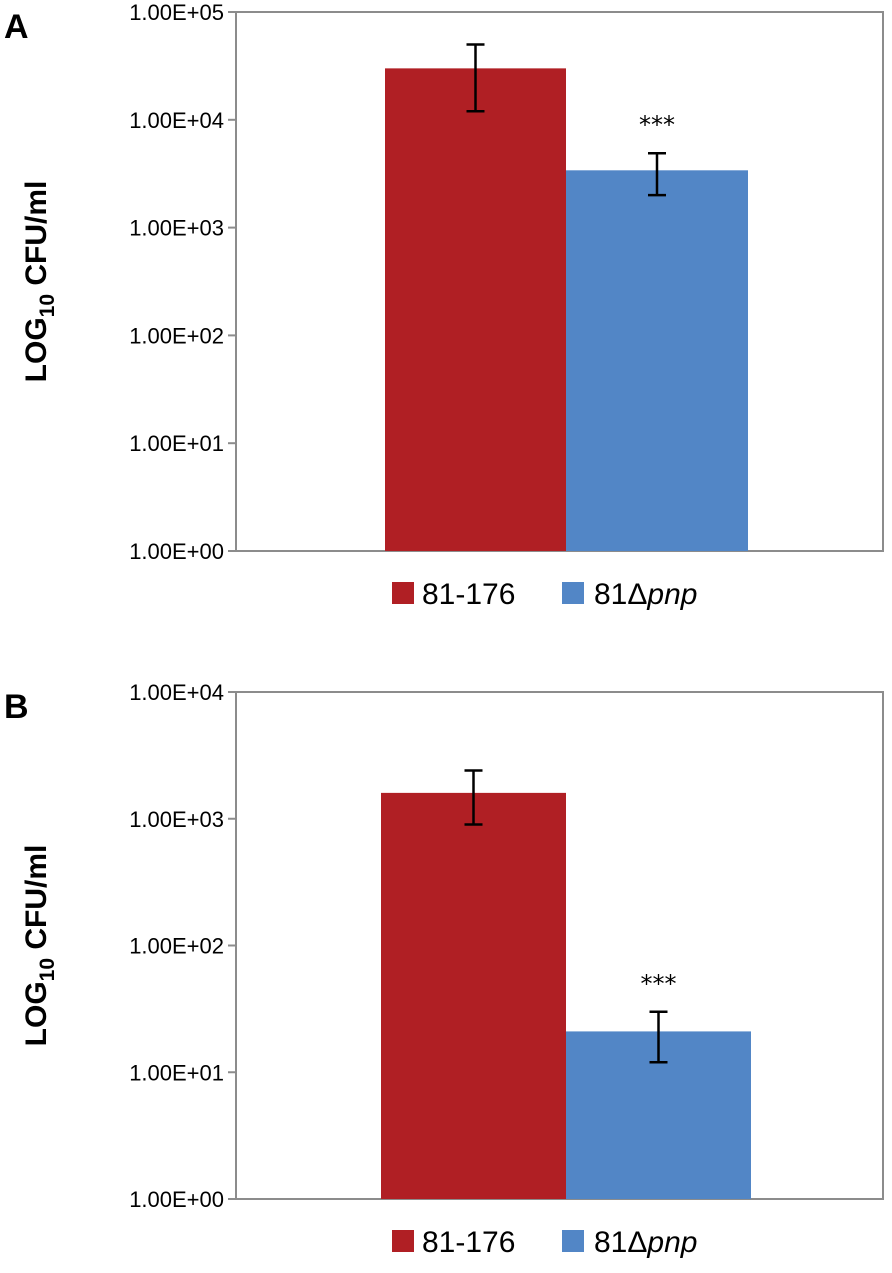 The height and width of the screenshot is (1273, 892). What do you see at coordinates (16, 707) in the screenshot?
I see `panel-label: B` at bounding box center [16, 707].